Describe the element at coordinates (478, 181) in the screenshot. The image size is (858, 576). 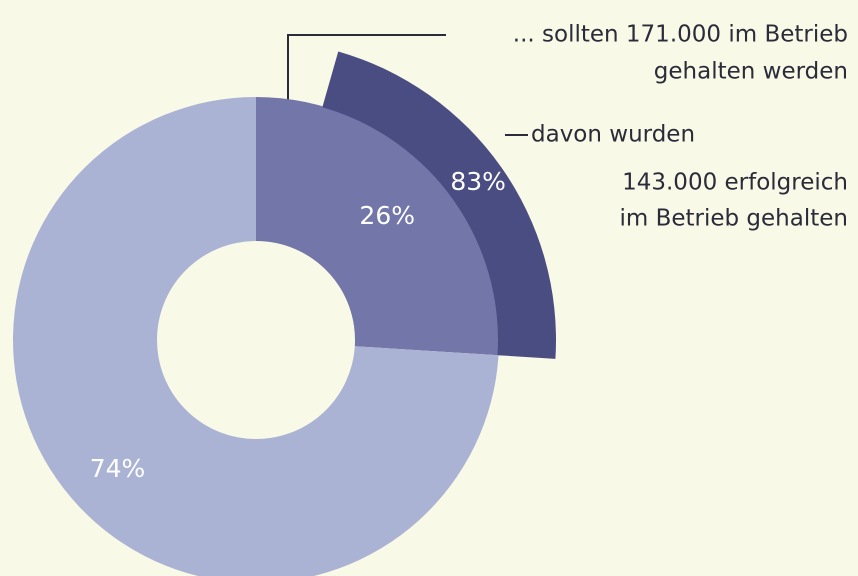
I see `data-label: 83%` at that location.